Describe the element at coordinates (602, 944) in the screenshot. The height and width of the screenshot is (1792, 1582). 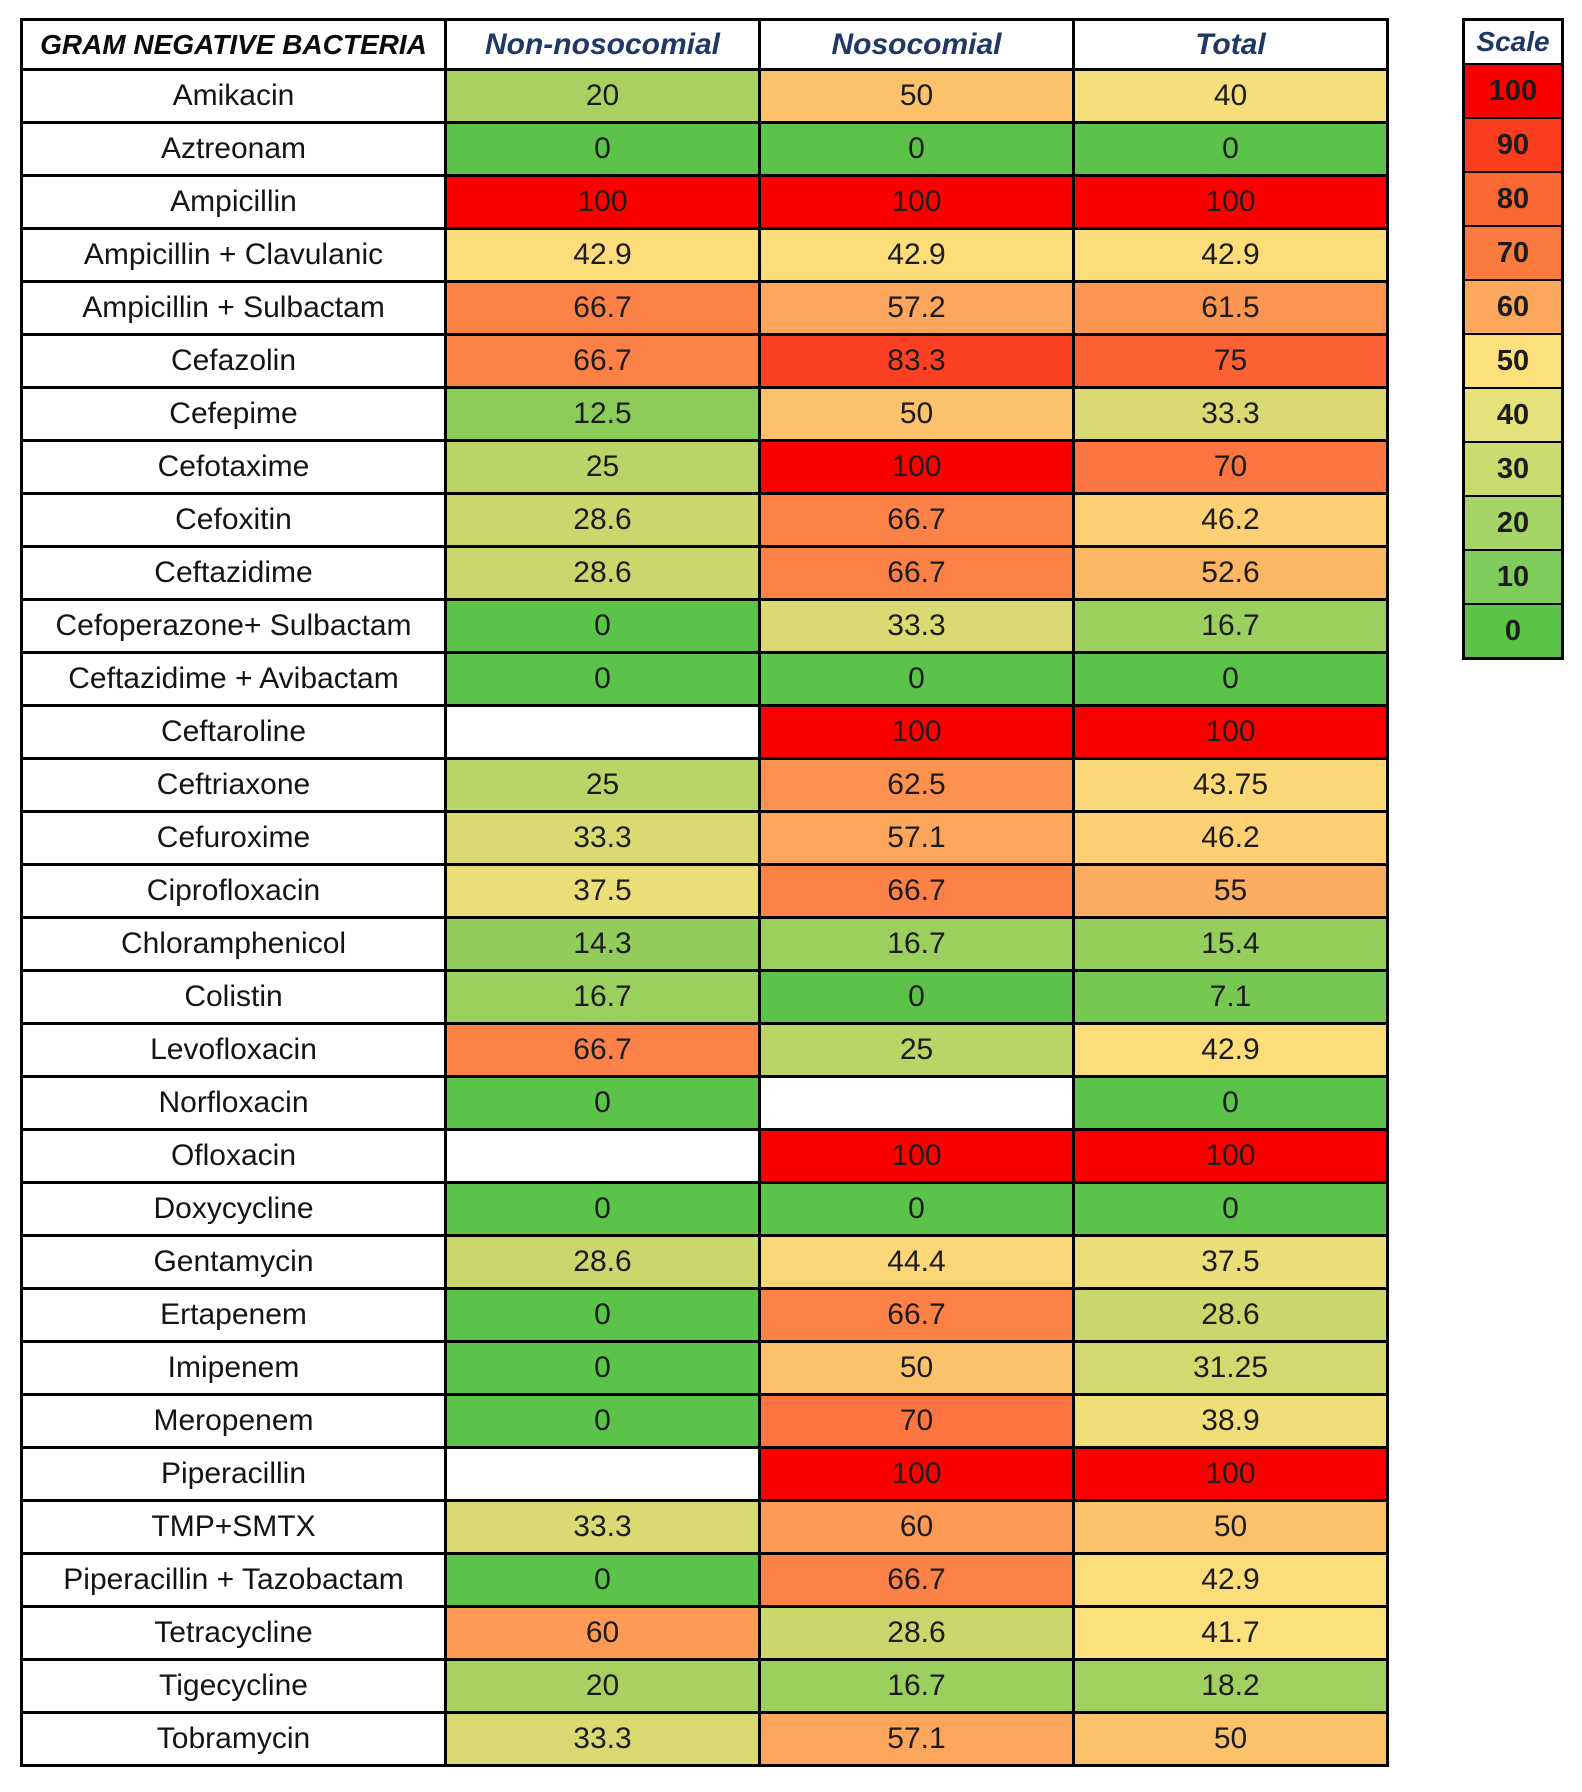
I see `value-cell: 14.3` at that location.